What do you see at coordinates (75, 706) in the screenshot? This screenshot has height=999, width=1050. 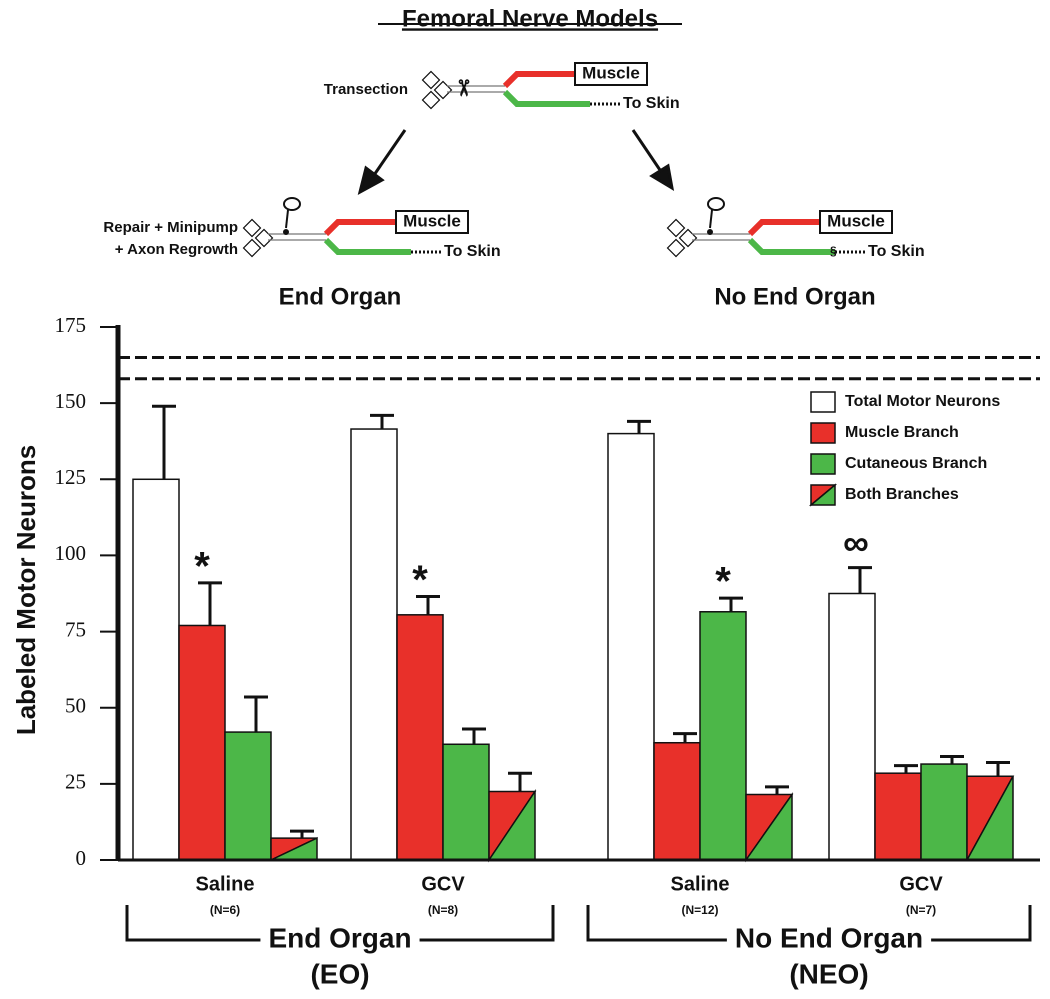 I see `y-tick-label: 50` at bounding box center [75, 706].